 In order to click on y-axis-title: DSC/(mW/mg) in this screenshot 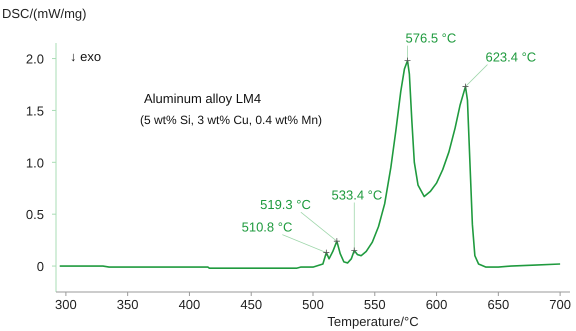, I will do `click(44, 13)`.